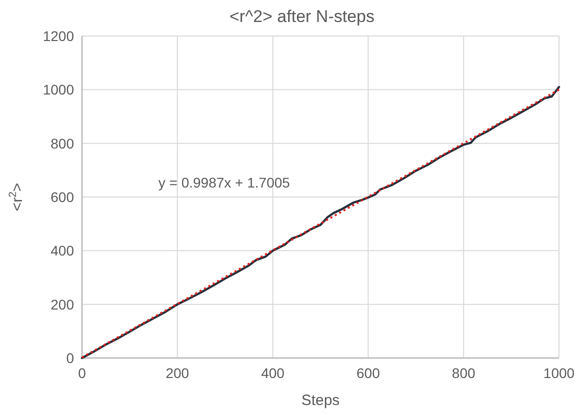 The image size is (584, 415). What do you see at coordinates (559, 373) in the screenshot?
I see `x-tick-label: 1000` at bounding box center [559, 373].